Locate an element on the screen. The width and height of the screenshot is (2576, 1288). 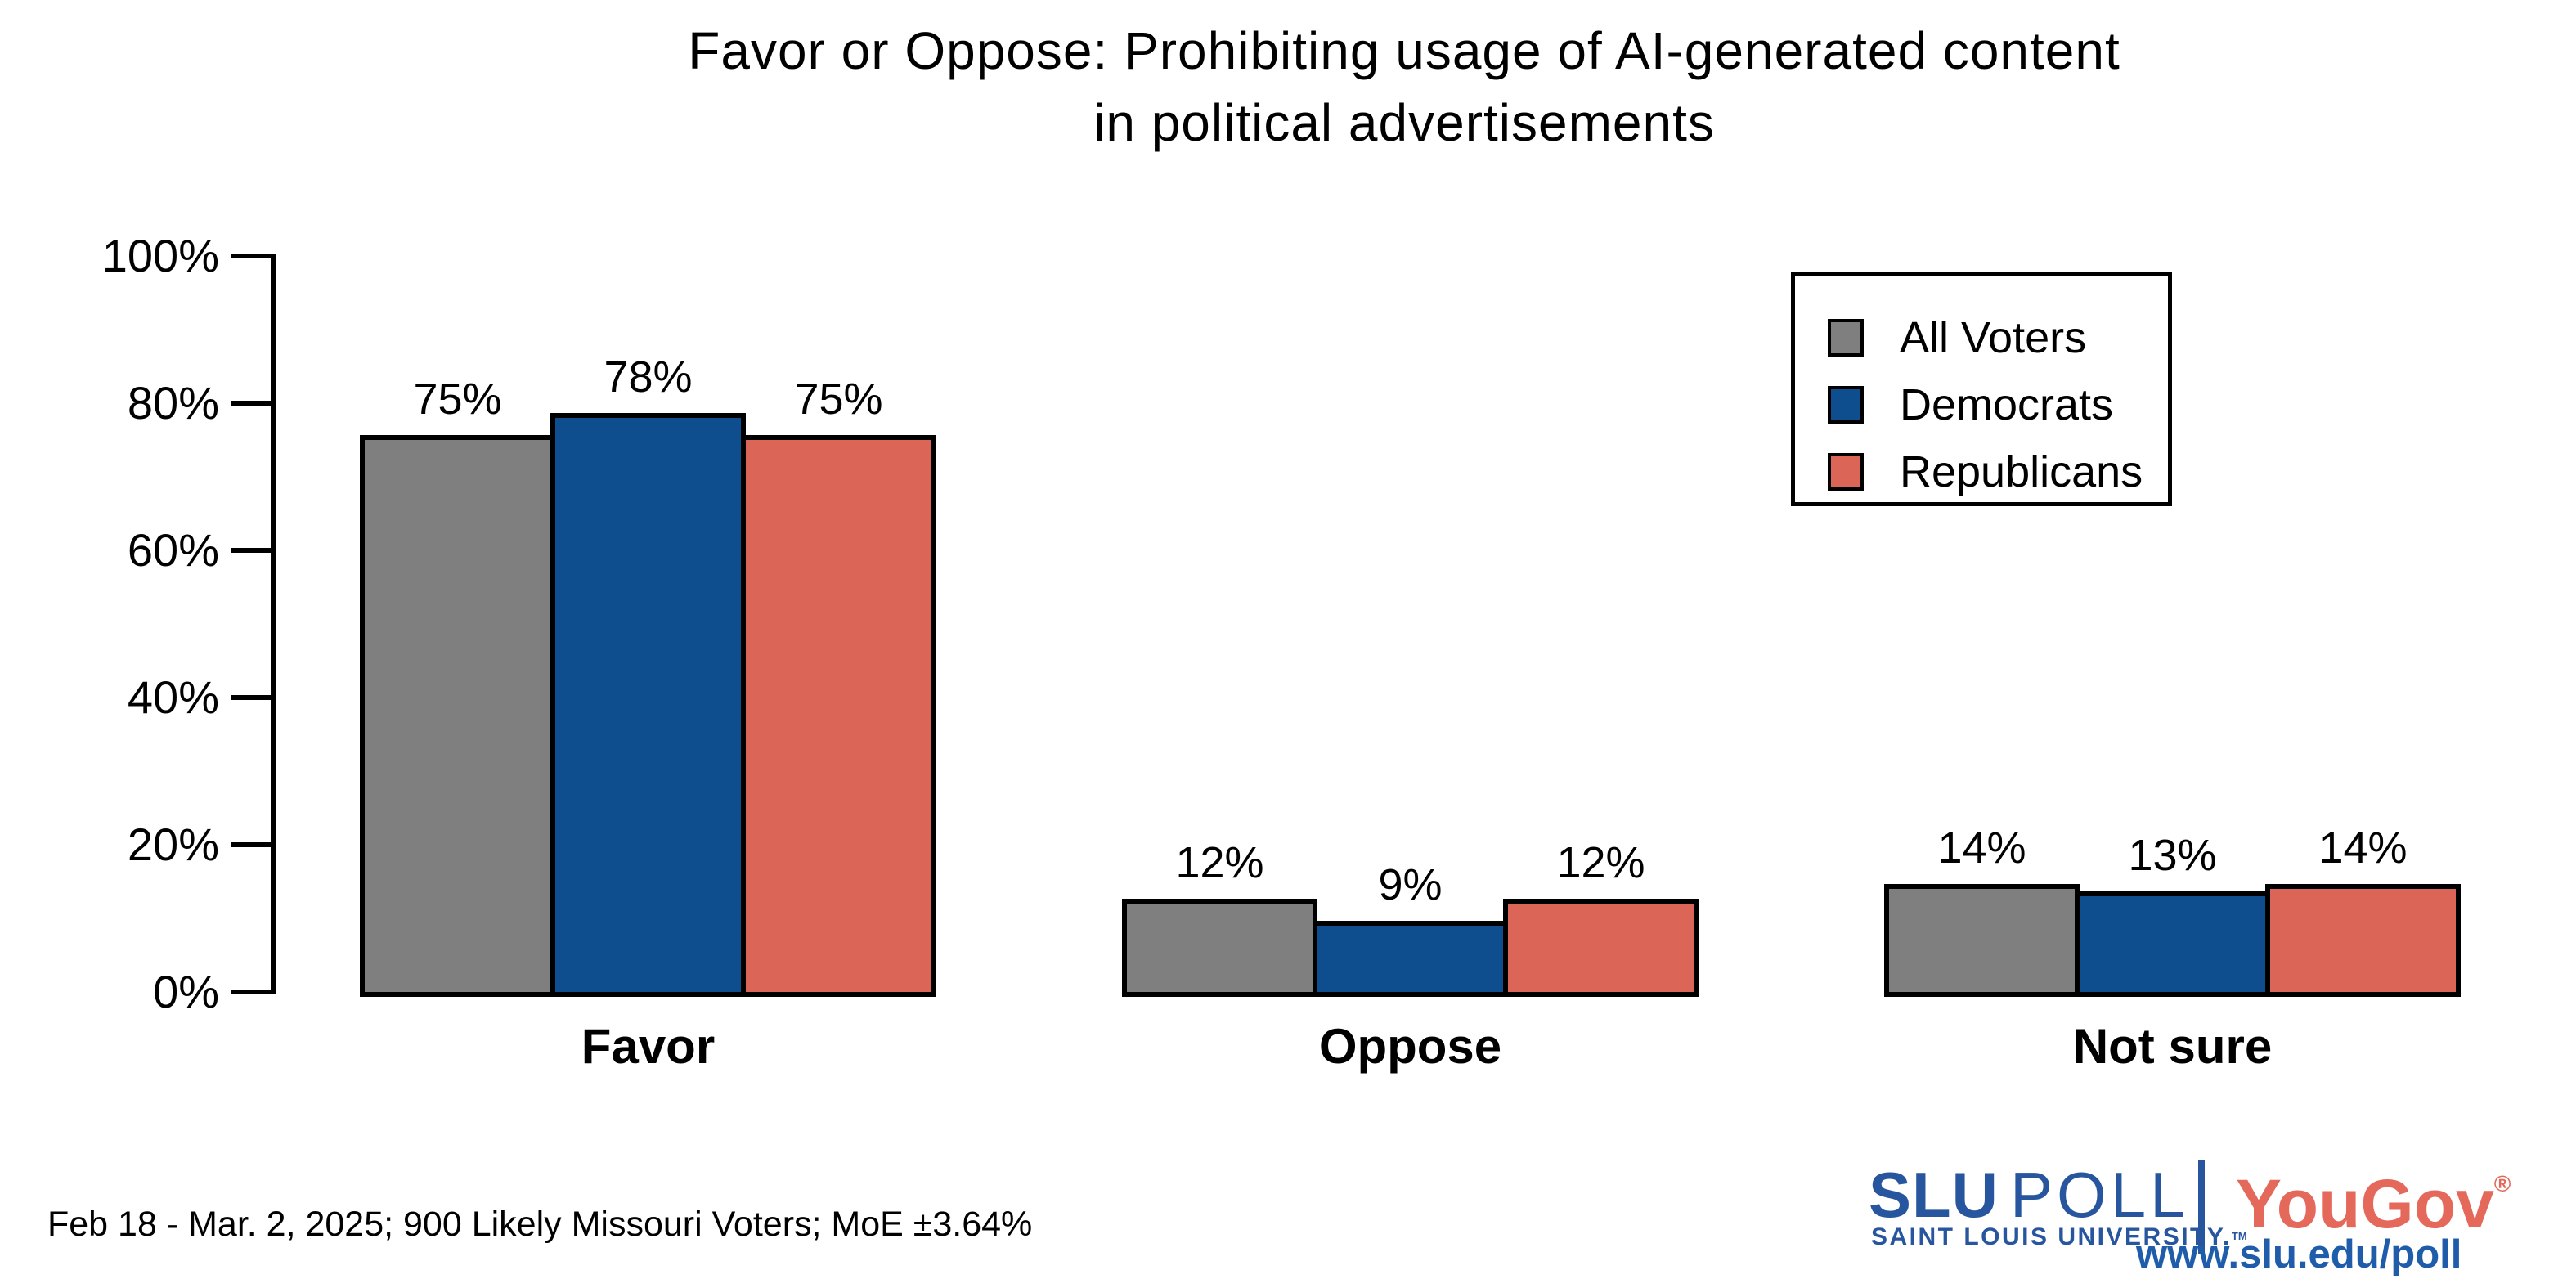
y-axis-tick-label: 100% is located at coordinates (160, 256).